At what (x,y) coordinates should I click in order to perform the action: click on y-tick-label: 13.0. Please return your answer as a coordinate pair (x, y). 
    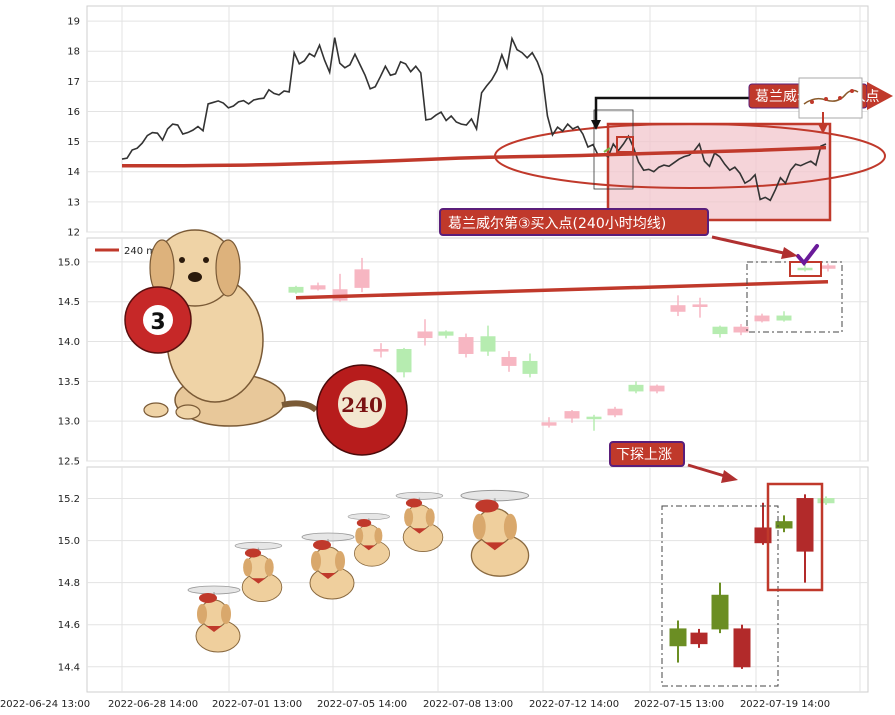
    Looking at the image, I should click on (69, 422).